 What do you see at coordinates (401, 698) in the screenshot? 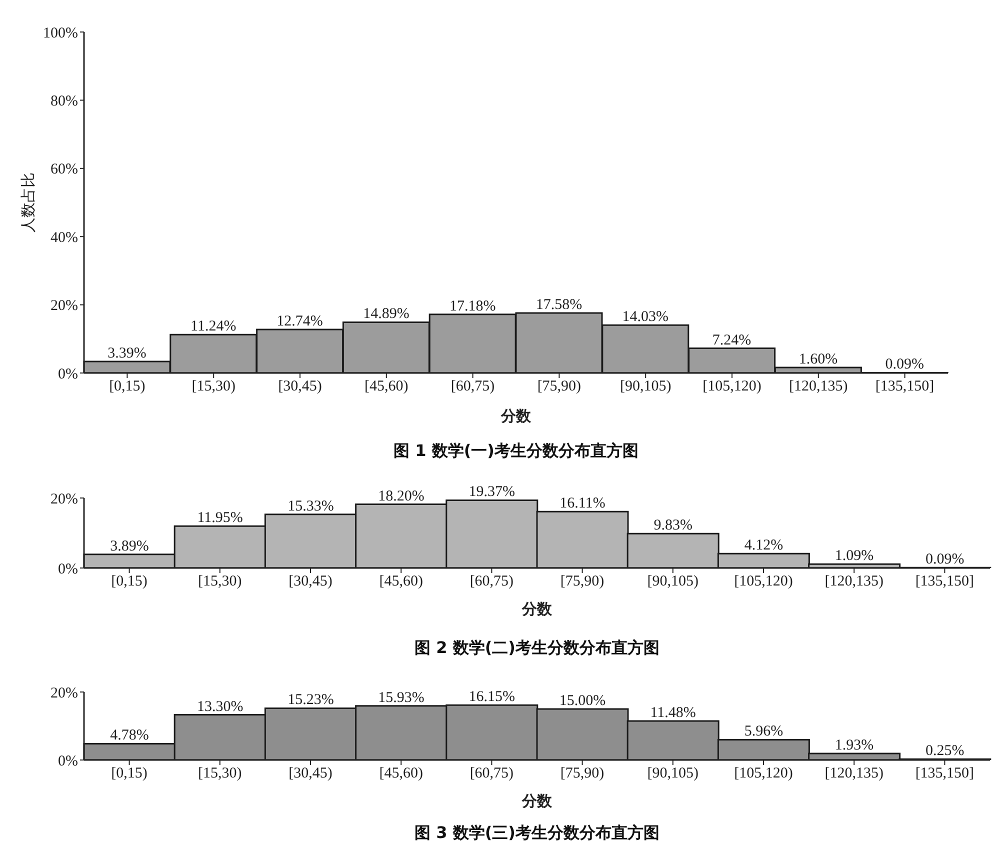
I see `data-label: 15.93%` at bounding box center [401, 698].